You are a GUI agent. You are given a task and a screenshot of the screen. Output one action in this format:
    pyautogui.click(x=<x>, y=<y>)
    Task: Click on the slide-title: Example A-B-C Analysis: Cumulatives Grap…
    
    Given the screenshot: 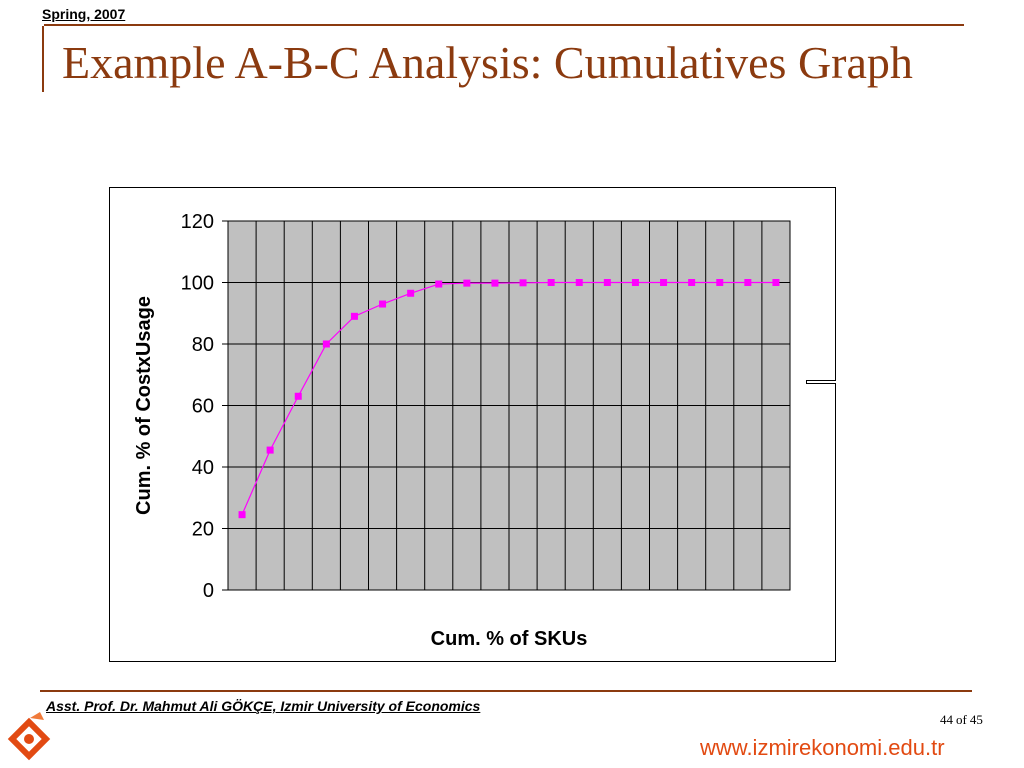 What is the action you would take?
    pyautogui.click(x=487, y=62)
    